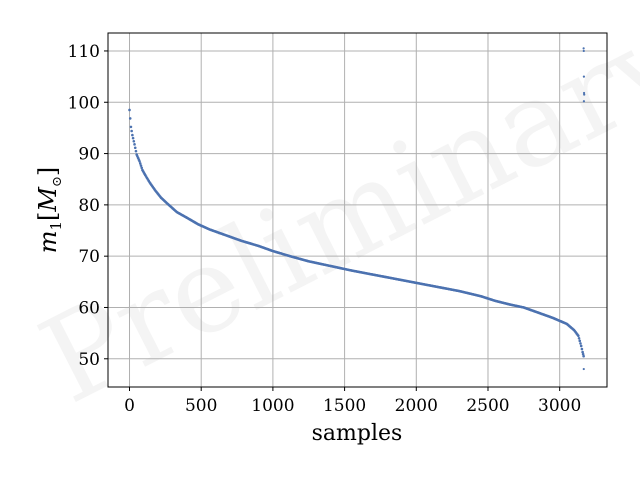  Describe the element at coordinates (272, 406) in the screenshot. I see `x-tick-label: 1000` at that location.